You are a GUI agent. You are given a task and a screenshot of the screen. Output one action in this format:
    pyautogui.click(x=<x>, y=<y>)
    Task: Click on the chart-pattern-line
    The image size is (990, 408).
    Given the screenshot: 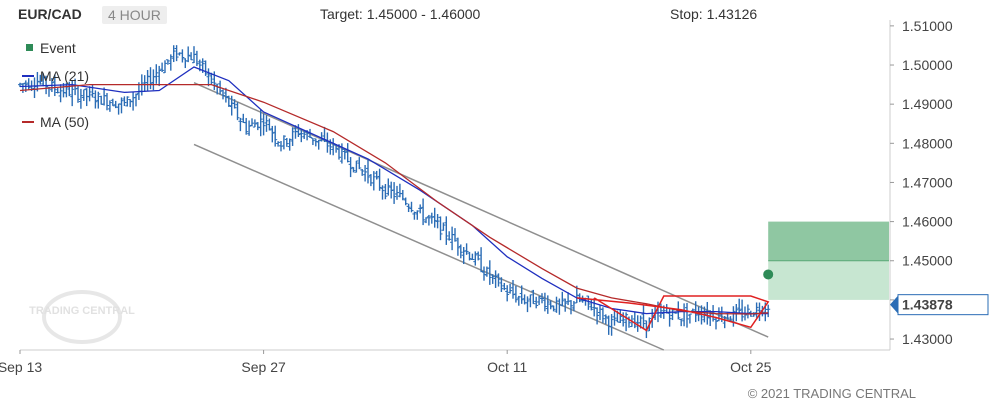 What is the action you would take?
    pyautogui.click(x=673, y=313)
    